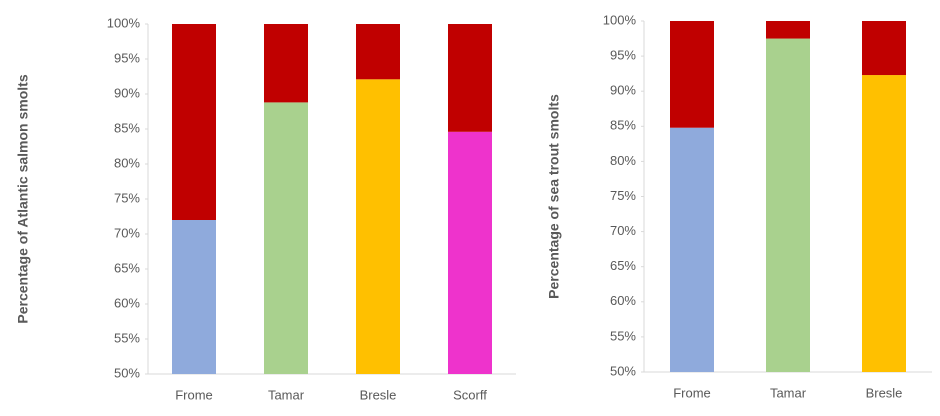 Image resolution: width=940 pixels, height=416 pixels. What do you see at coordinates (554, 196) in the screenshot?
I see `y-axis-label: Percentage of sea trout smolts` at bounding box center [554, 196].